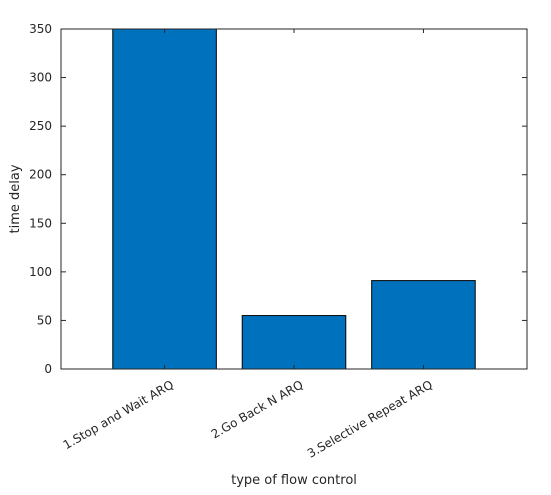 The width and height of the screenshot is (551, 495). What do you see at coordinates (40, 175) in the screenshot?
I see `y-tick-label: 200` at bounding box center [40, 175].